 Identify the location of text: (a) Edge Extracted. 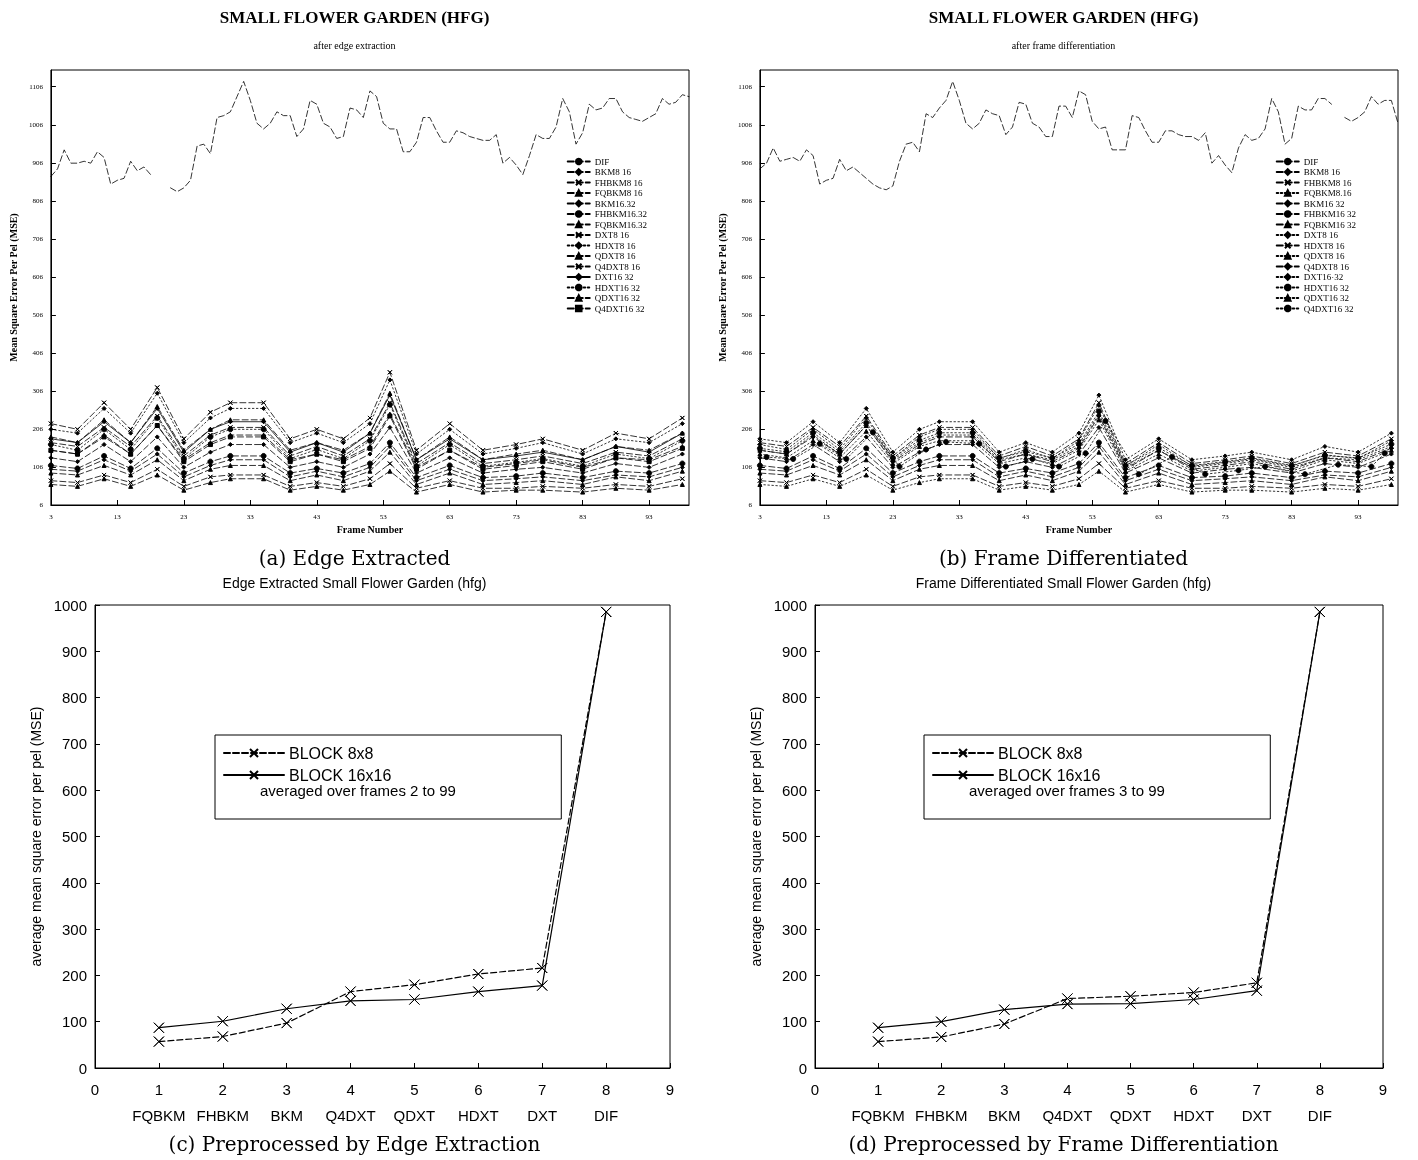
(354, 558).